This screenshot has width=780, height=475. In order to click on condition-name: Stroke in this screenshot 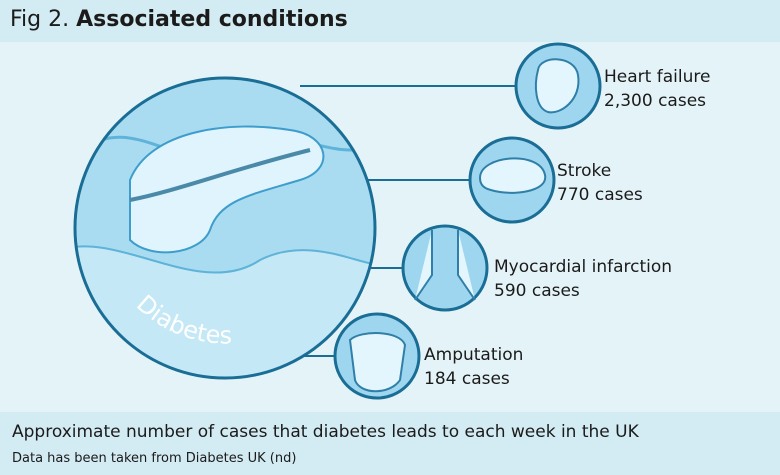, I will do `click(584, 171)`.